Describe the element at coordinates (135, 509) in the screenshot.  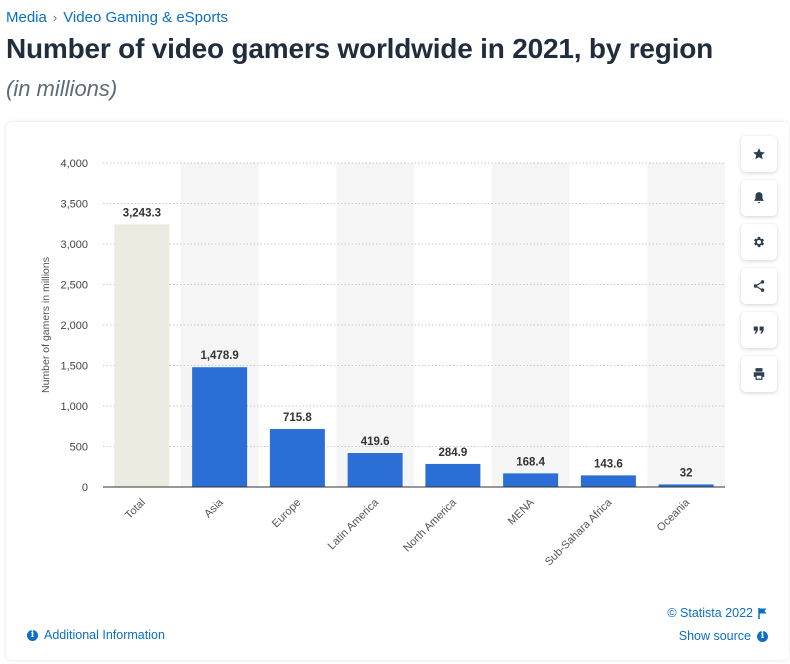
I see `x-tick-label: Total` at that location.